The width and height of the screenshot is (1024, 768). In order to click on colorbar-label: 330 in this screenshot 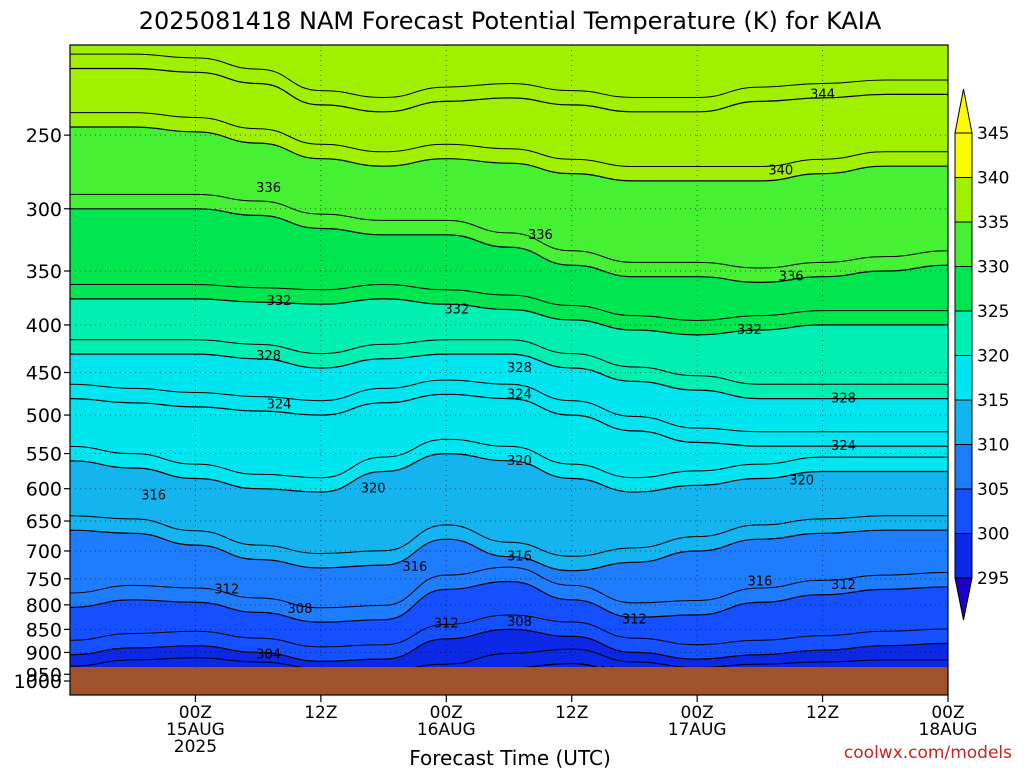, I will do `click(993, 268)`.